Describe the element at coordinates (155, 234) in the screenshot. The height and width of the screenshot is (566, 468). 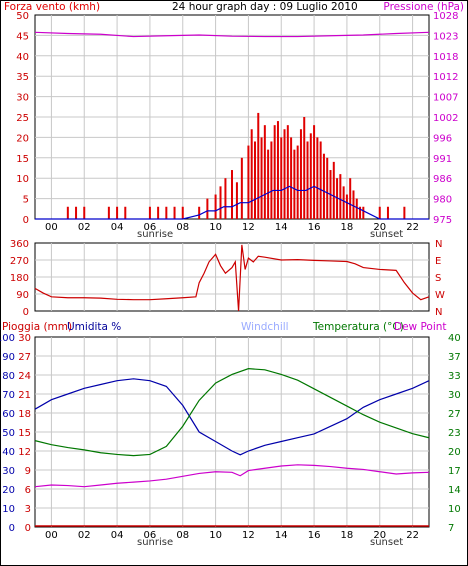
I see `sunrise-label: sunrise` at that location.